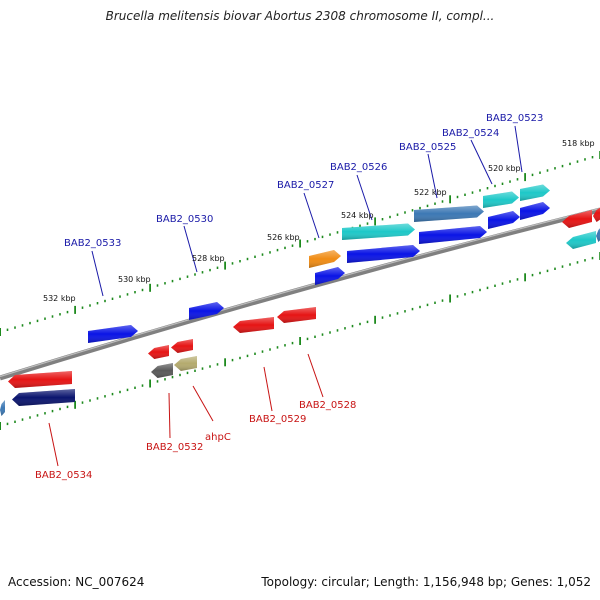 Image resolution: width=600 pixels, height=600 pixels. I want to click on gene-steel-517-shade, so click(598, 235).